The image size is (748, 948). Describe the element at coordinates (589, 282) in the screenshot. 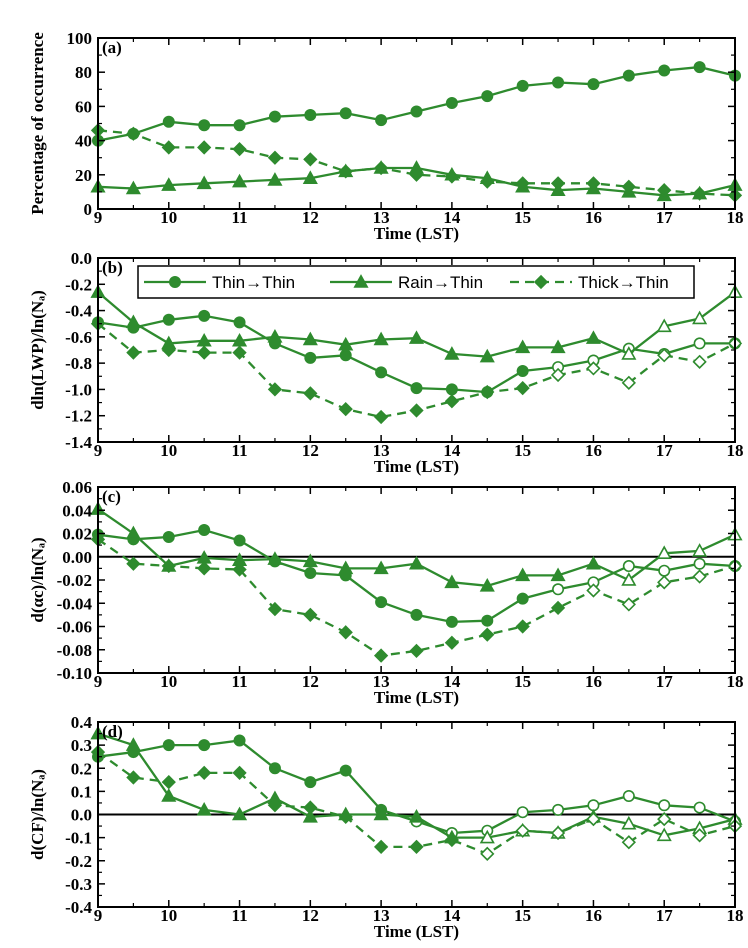

I see `legend-entry: Thick→Thin` at that location.